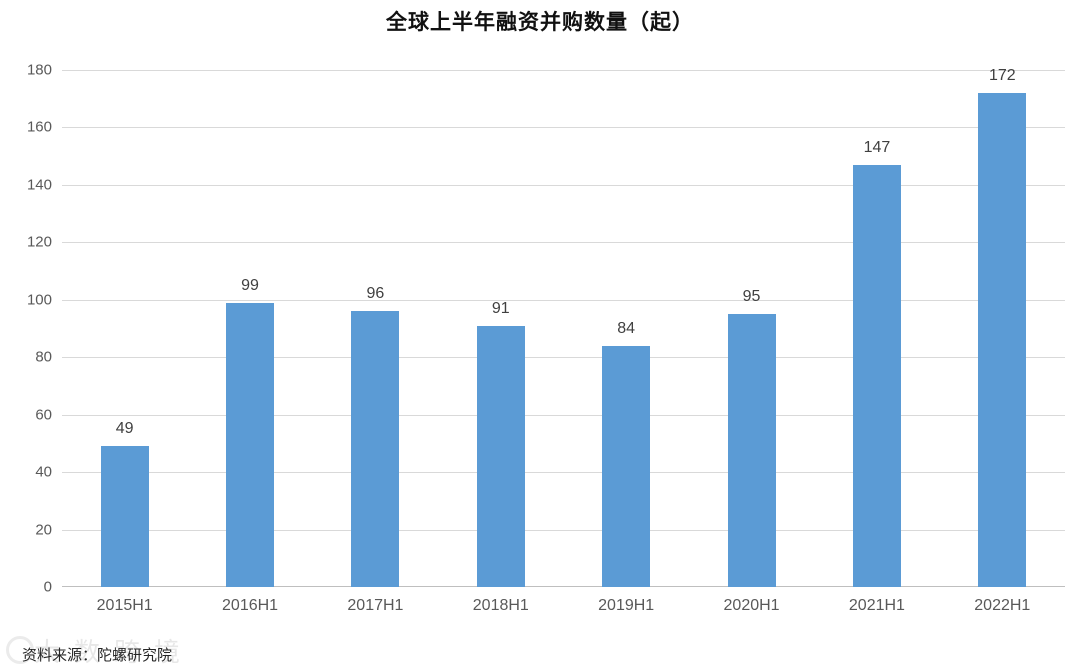  I want to click on source-attribution: 资料来源：陀螺研究院, so click(97, 655).